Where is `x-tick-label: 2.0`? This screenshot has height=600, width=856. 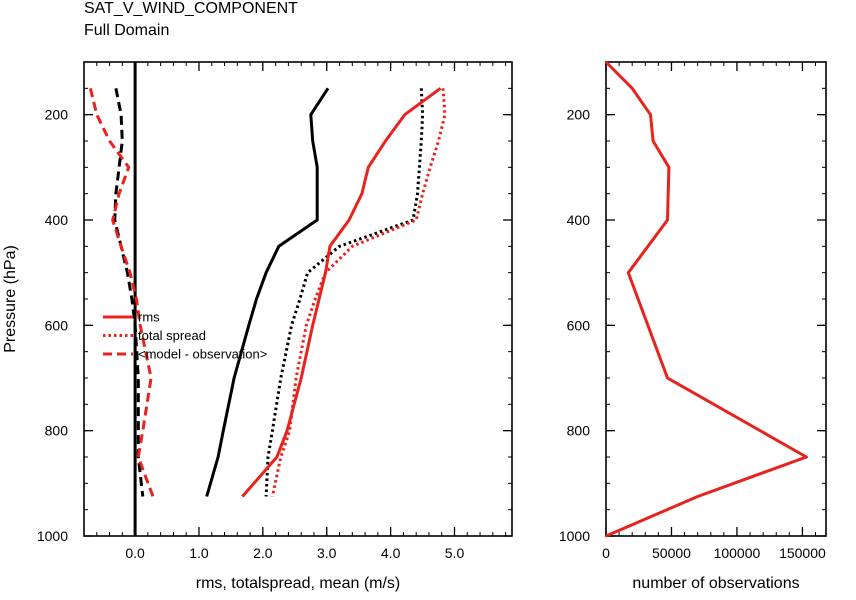
x-tick-label: 2.0 is located at coordinates (263, 553).